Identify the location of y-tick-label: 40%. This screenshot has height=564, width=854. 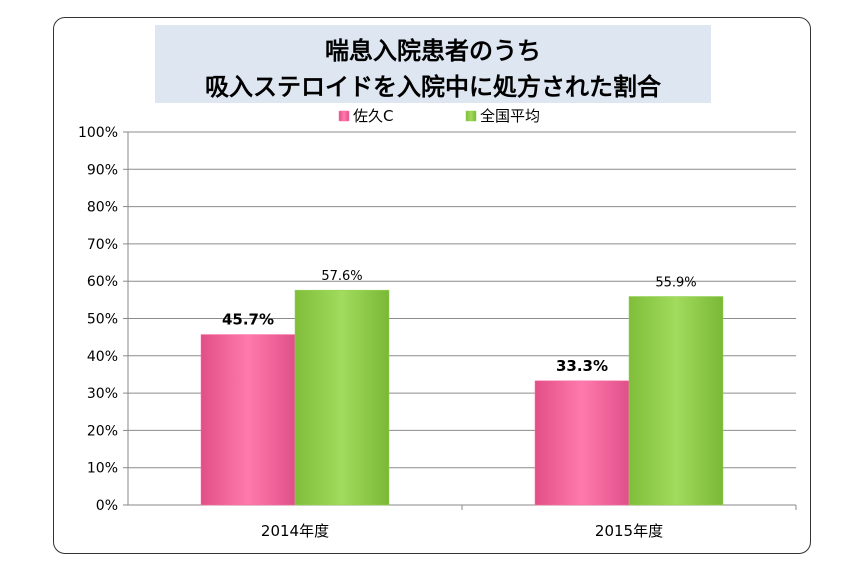
(102, 357).